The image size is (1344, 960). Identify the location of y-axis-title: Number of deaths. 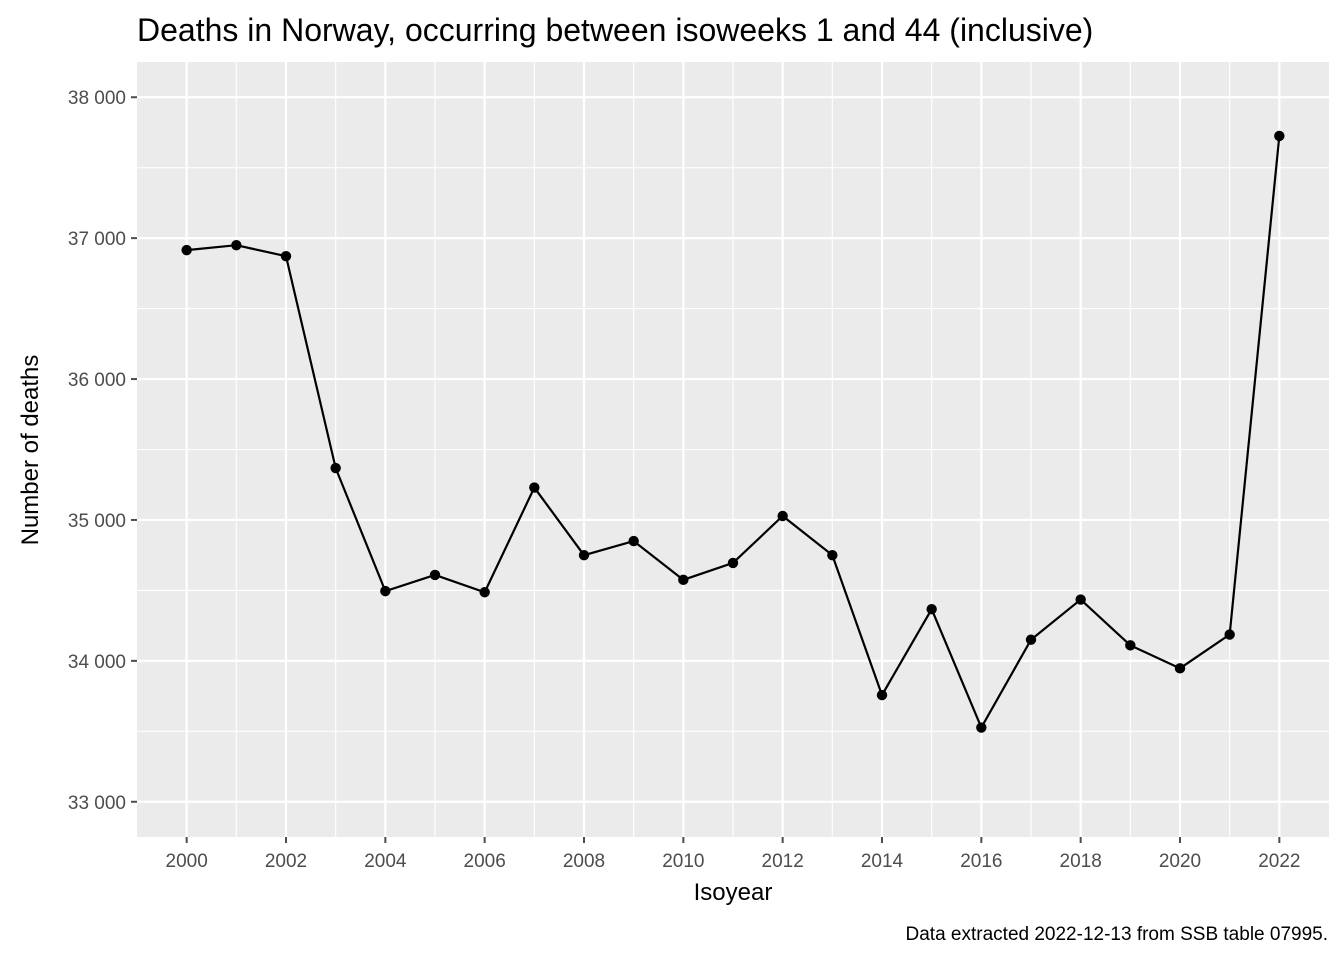
(30, 450).